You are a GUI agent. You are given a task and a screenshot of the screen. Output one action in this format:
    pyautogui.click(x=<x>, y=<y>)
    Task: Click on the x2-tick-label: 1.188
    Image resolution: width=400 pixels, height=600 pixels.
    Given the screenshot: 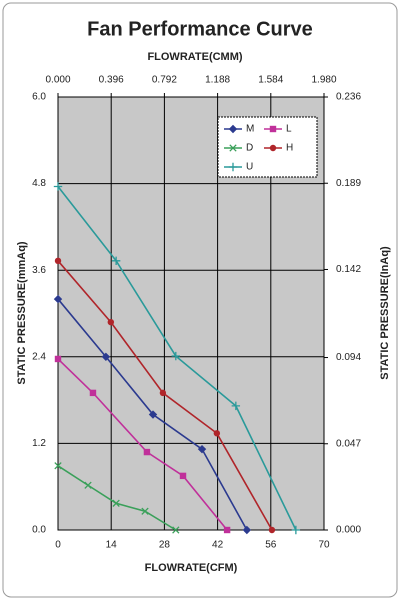 What is the action you would take?
    pyautogui.click(x=217, y=80)
    